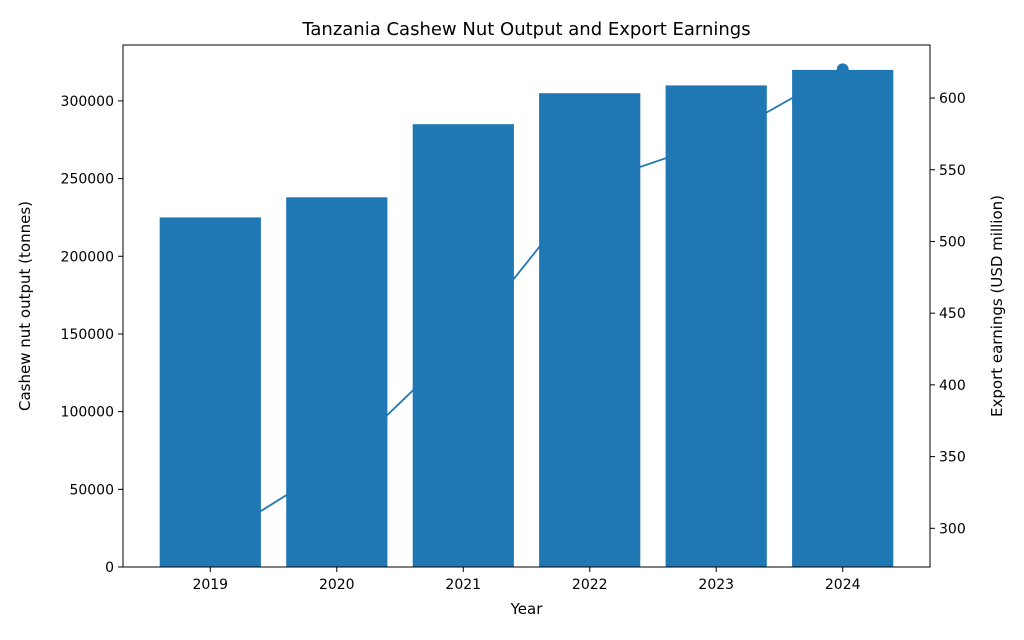  What do you see at coordinates (952, 529) in the screenshot?
I see `right-tick-label: 300` at bounding box center [952, 529].